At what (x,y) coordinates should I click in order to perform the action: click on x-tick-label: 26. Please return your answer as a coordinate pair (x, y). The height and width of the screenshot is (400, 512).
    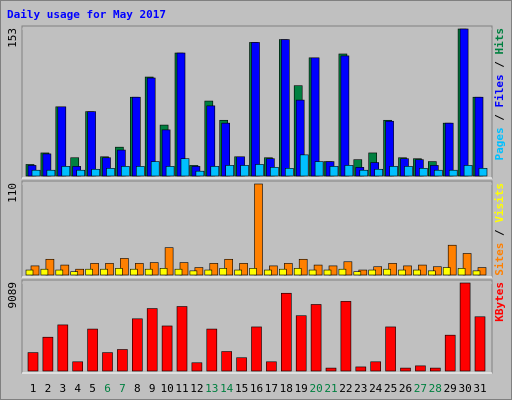
    Looking at the image, I should click on (405, 388).